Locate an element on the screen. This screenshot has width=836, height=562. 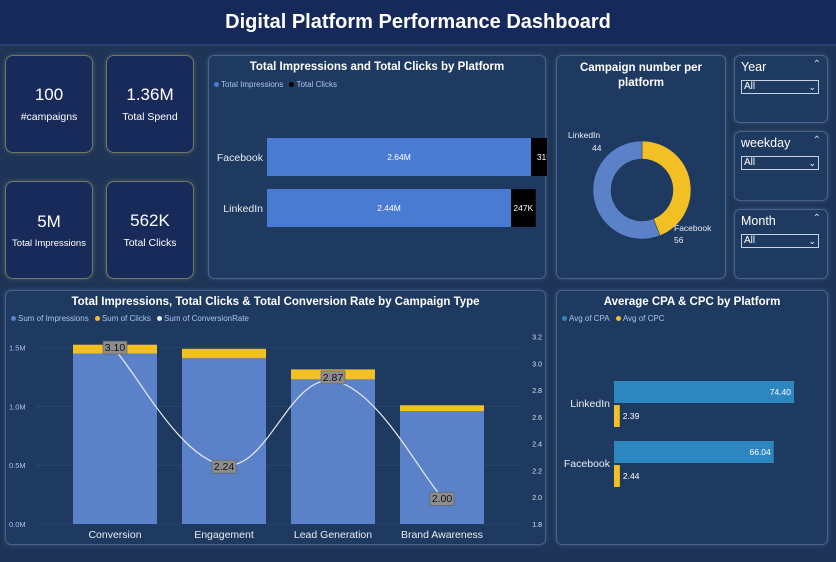
impressions-bar is located at coordinates (389, 208).